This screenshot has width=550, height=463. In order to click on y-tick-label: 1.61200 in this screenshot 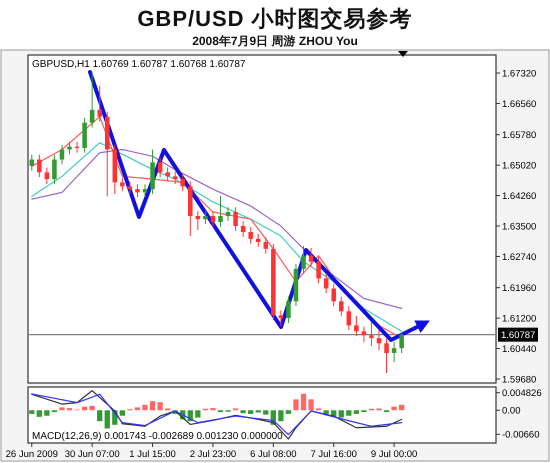, I will do `click(519, 318)`.